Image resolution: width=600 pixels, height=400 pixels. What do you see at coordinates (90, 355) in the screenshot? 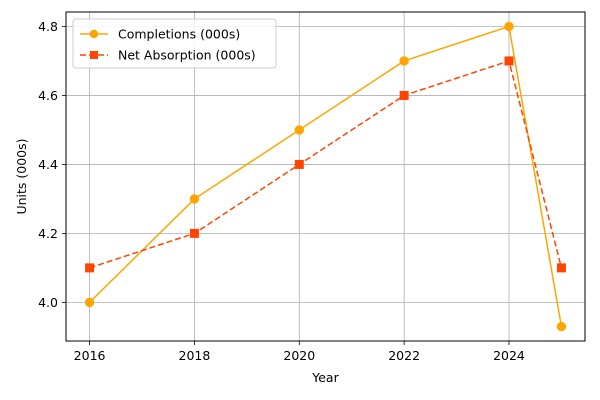
I see `x-tick-label: 2016` at bounding box center [90, 355].